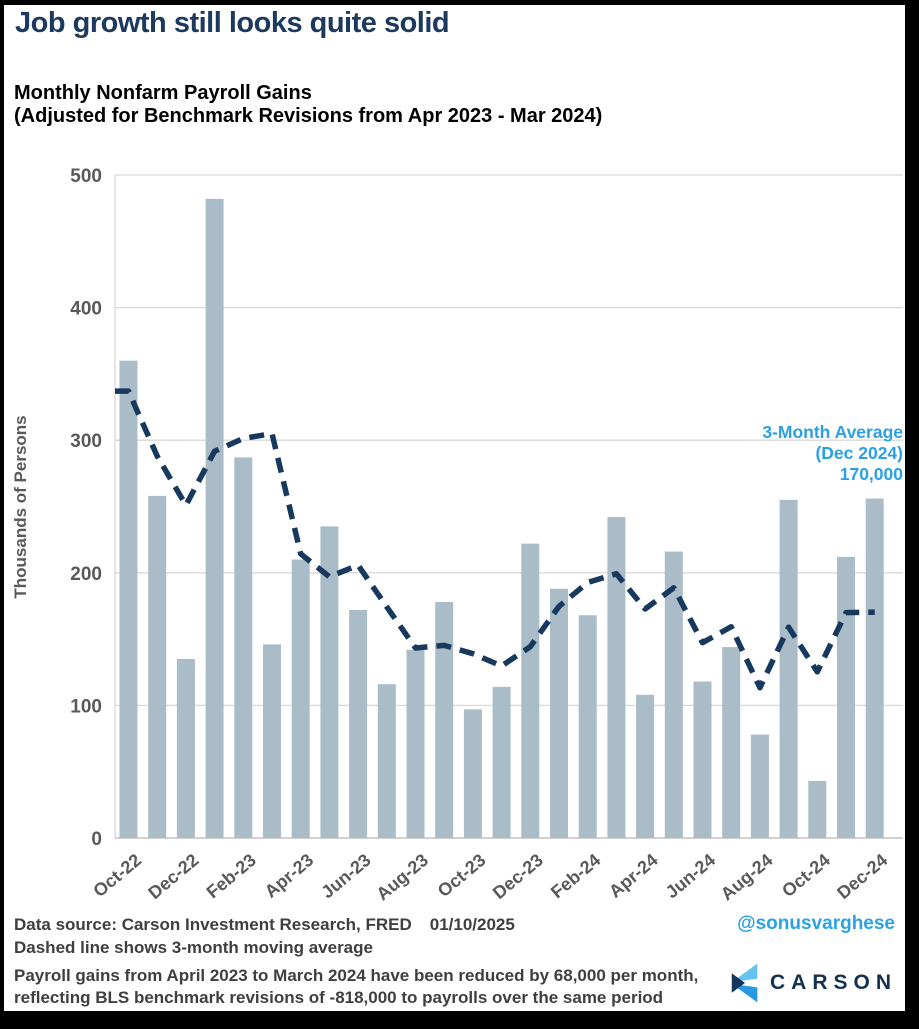 The width and height of the screenshot is (919, 1029). I want to click on moving-average-annotation: (Dec 2024), so click(859, 453).